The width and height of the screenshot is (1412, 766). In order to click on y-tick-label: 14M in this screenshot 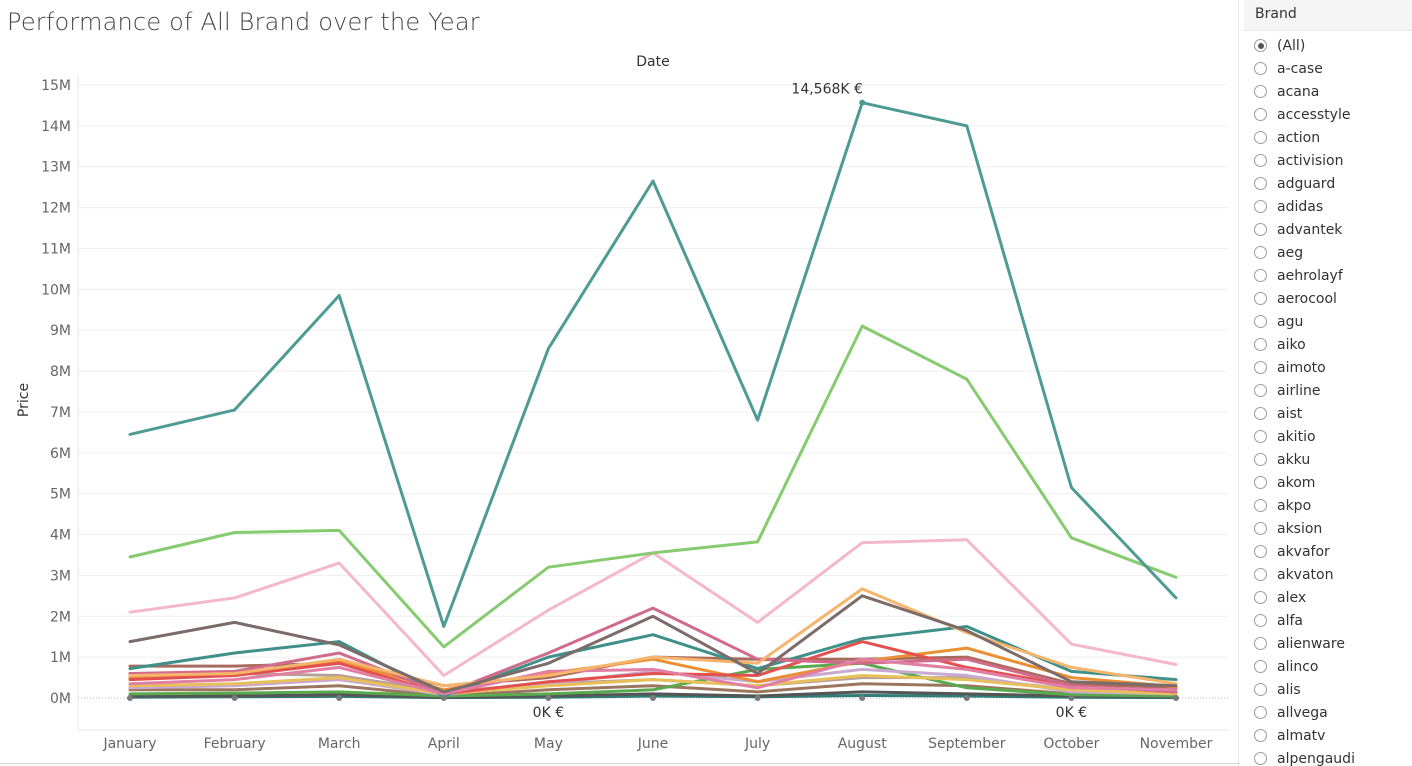, I will do `click(56, 127)`.